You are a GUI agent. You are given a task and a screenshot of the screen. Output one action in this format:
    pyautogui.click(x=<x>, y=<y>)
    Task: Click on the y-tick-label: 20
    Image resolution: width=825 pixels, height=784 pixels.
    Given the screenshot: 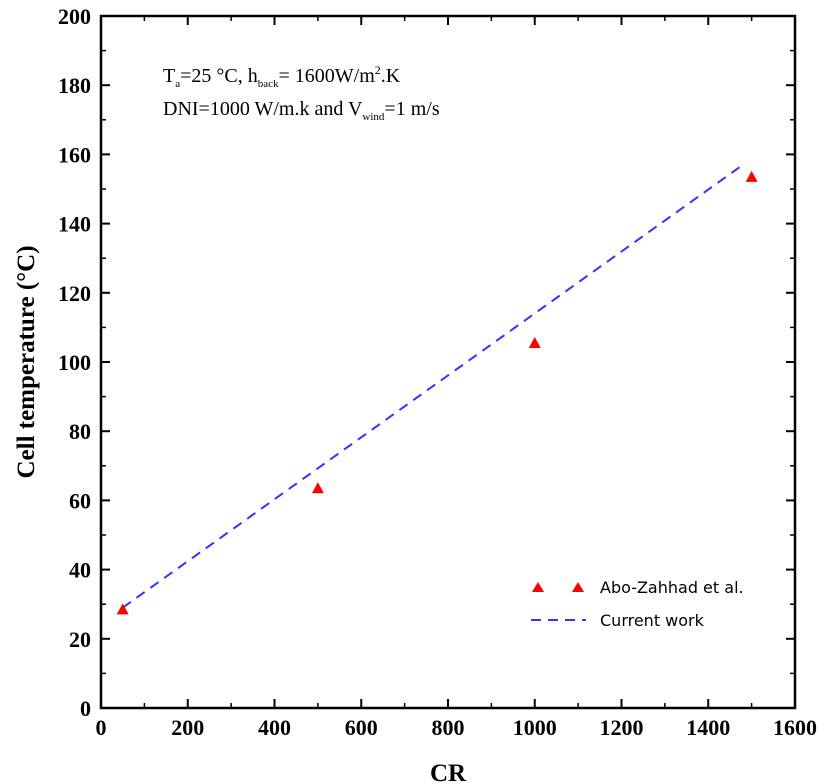 What is the action you would take?
    pyautogui.click(x=80, y=639)
    